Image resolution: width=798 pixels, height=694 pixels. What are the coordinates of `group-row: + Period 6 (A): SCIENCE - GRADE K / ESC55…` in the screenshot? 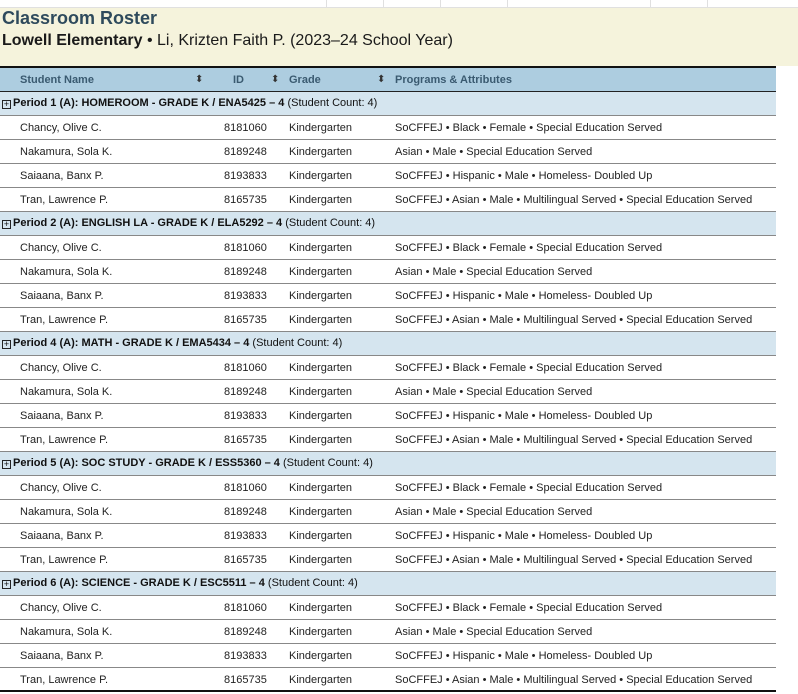 It's located at (388, 584).